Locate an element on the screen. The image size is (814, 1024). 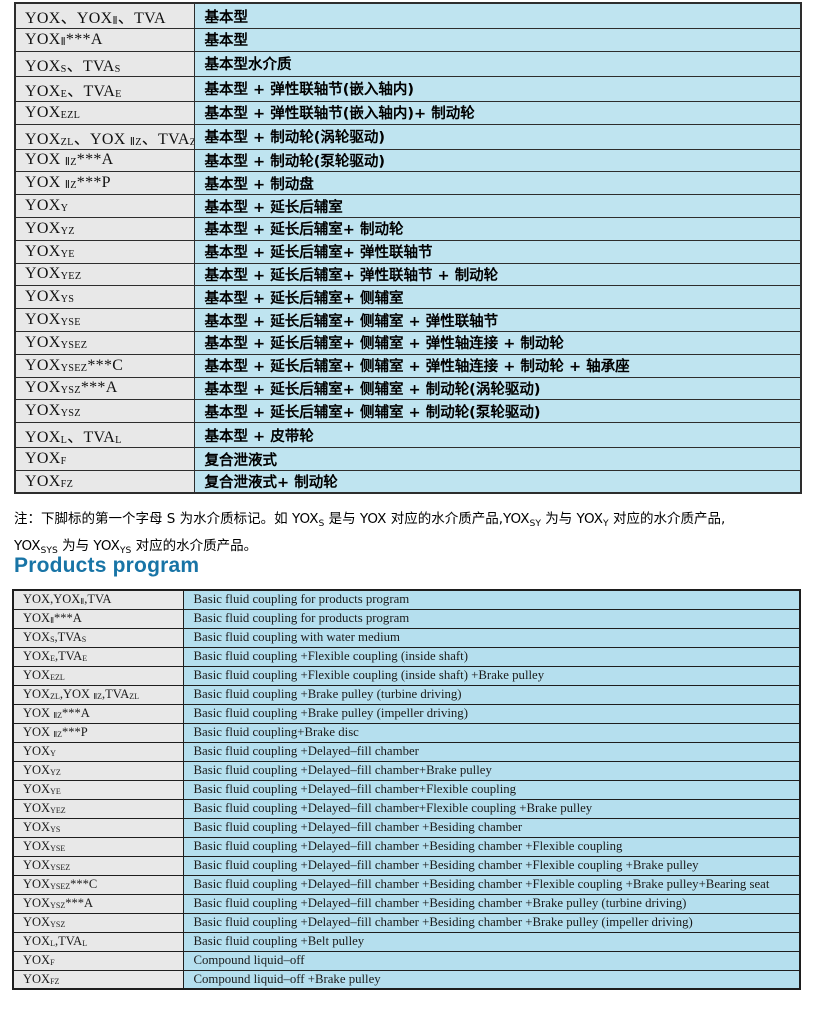
model-cell: YOXZL、YOX ⅡZ、TVAZL is located at coordinates (104, 136).